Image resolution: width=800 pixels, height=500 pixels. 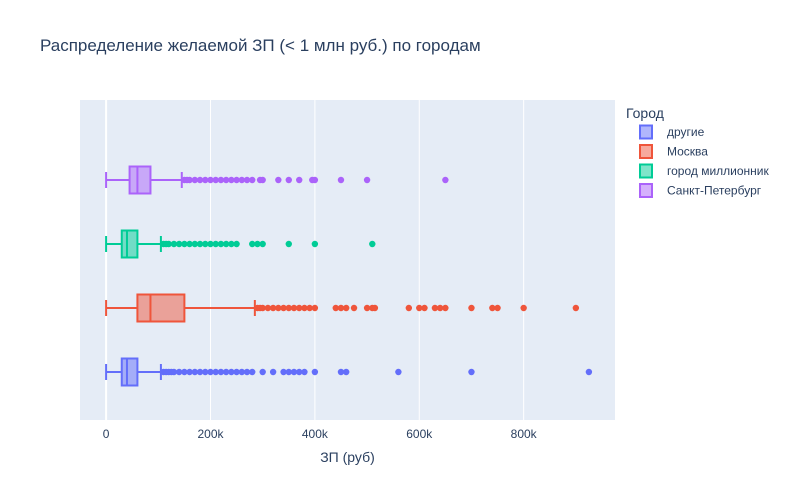 What do you see at coordinates (714, 191) in the screenshot?
I see `legend-item-label: Санкт-Петербург` at bounding box center [714, 191].